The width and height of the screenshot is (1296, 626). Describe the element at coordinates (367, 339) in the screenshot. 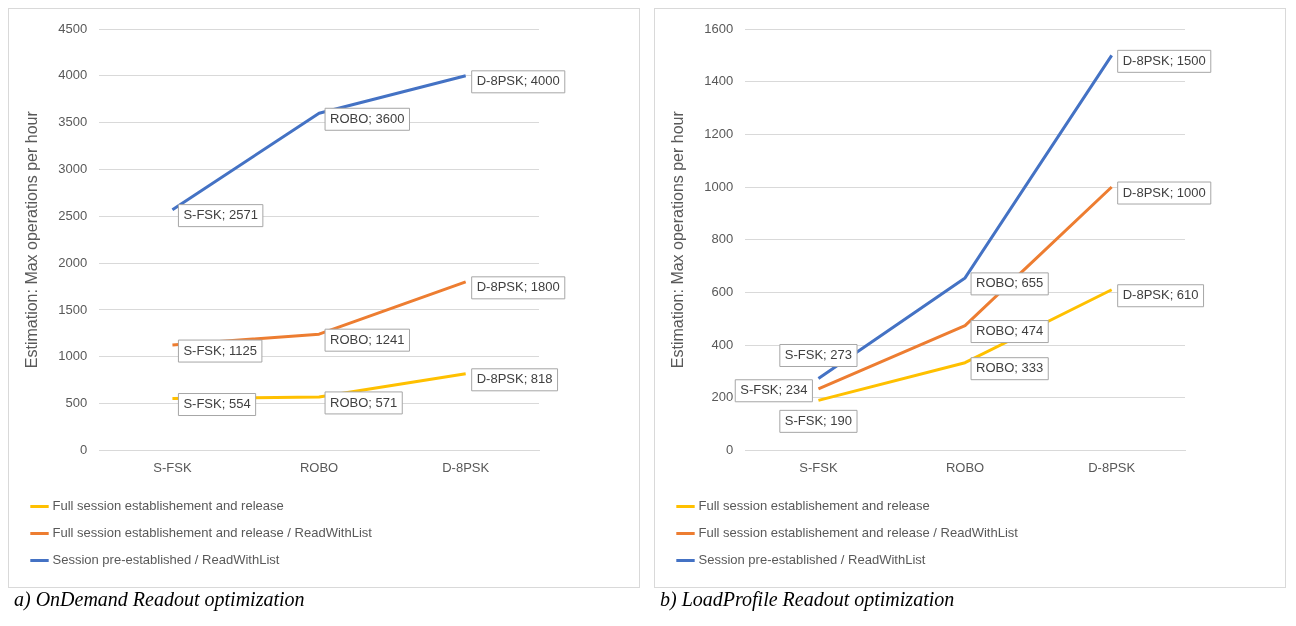

I see `data-label: ROBO; 1241` at that location.